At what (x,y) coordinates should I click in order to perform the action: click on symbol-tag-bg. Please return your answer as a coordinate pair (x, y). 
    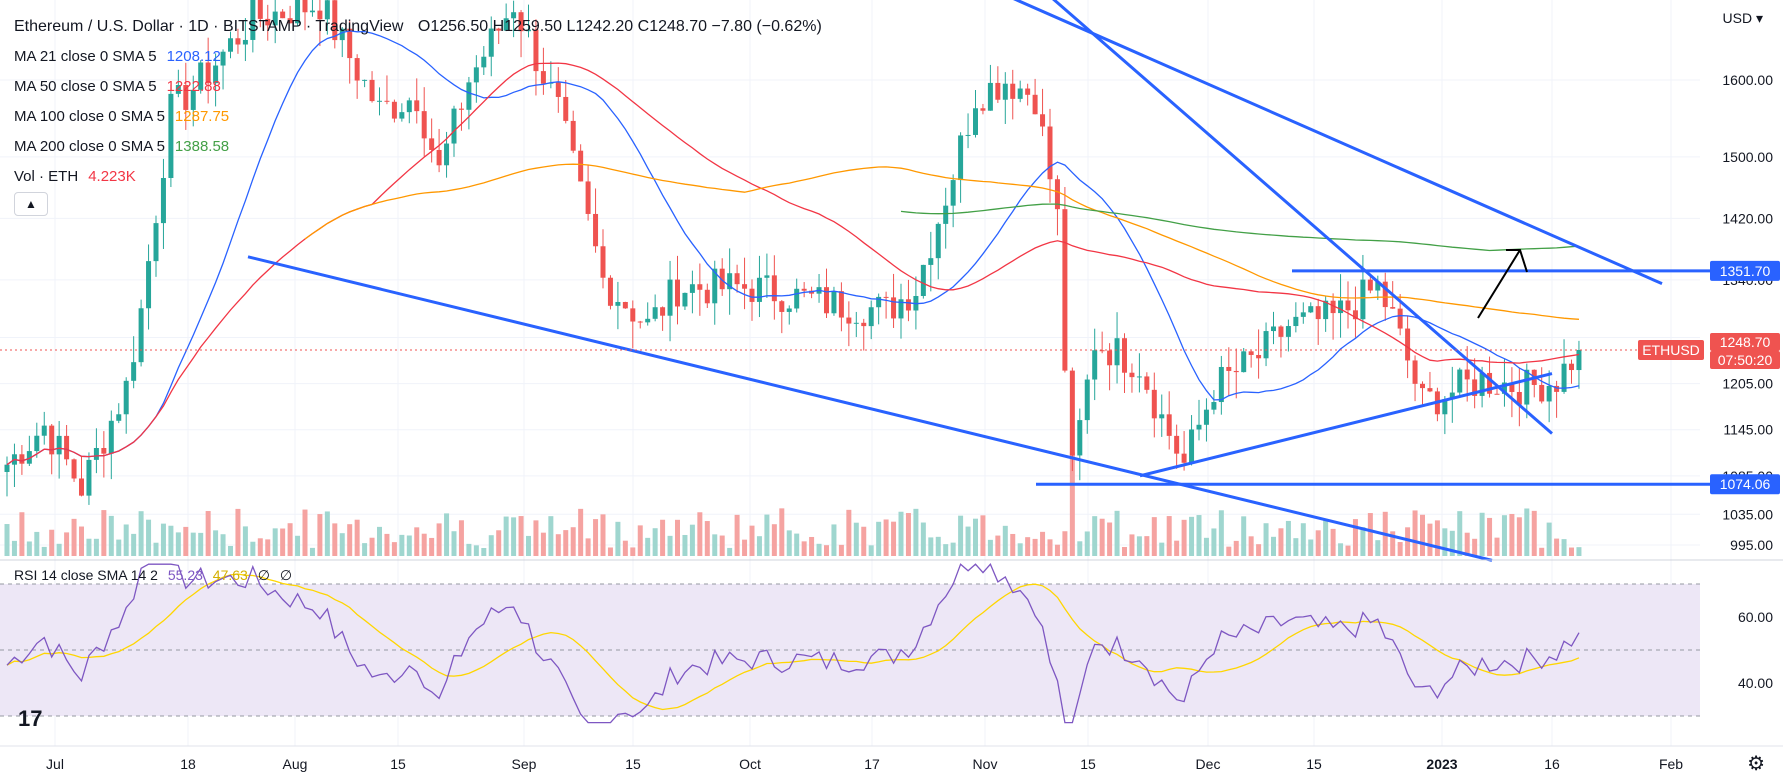
    Looking at the image, I should click on (1671, 350).